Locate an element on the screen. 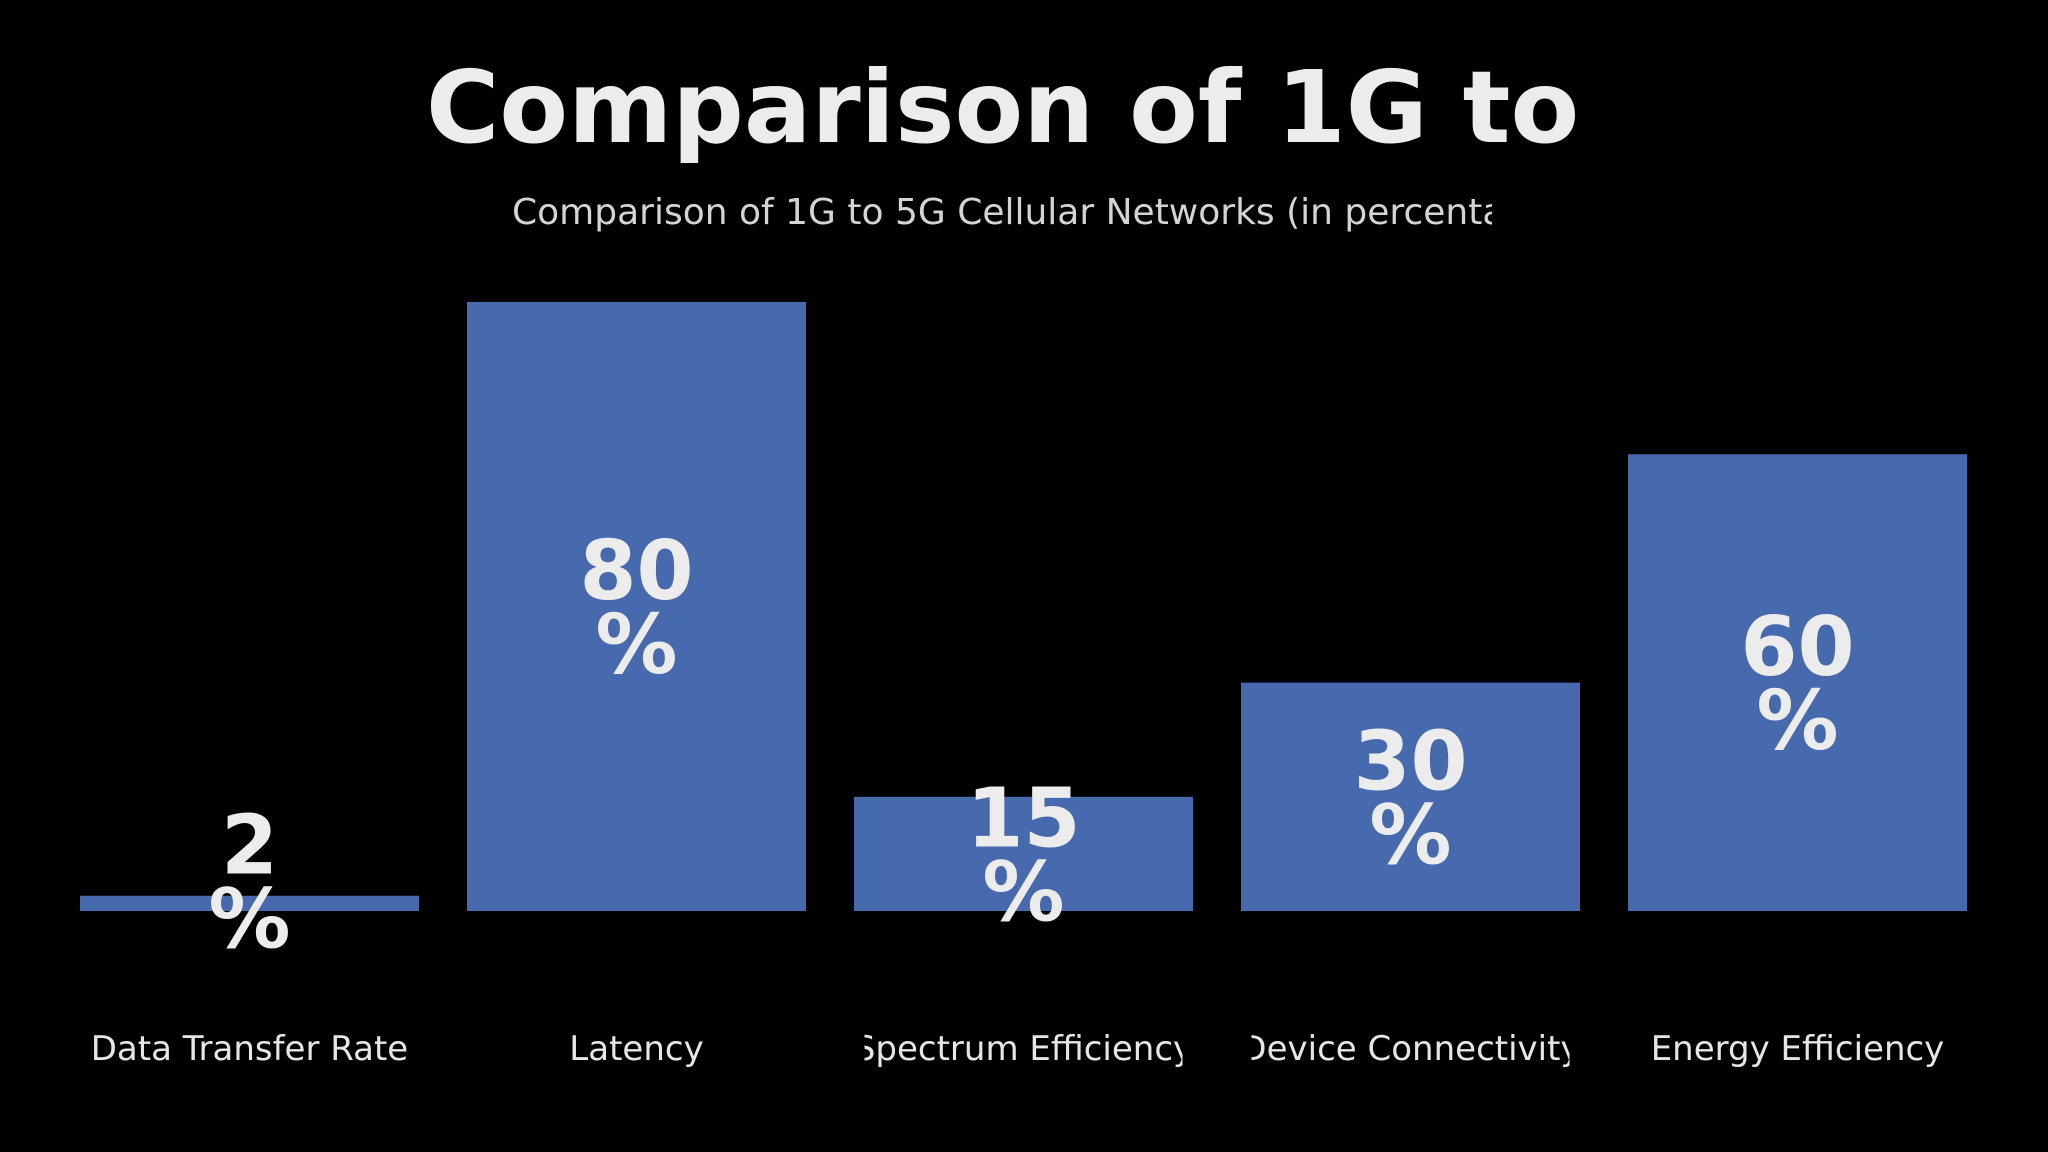 The image size is (2048, 1152). category-label-4: Energy Efficiency is located at coordinates (1798, 1049).